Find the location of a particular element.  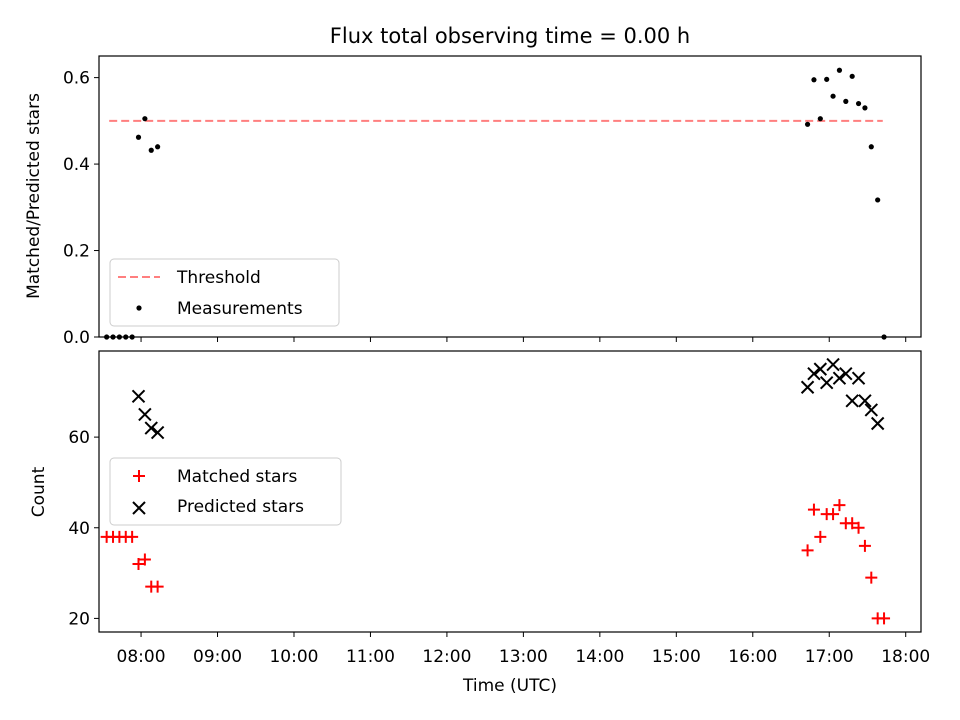

x-tick-label: 12:00 is located at coordinates (446, 657).